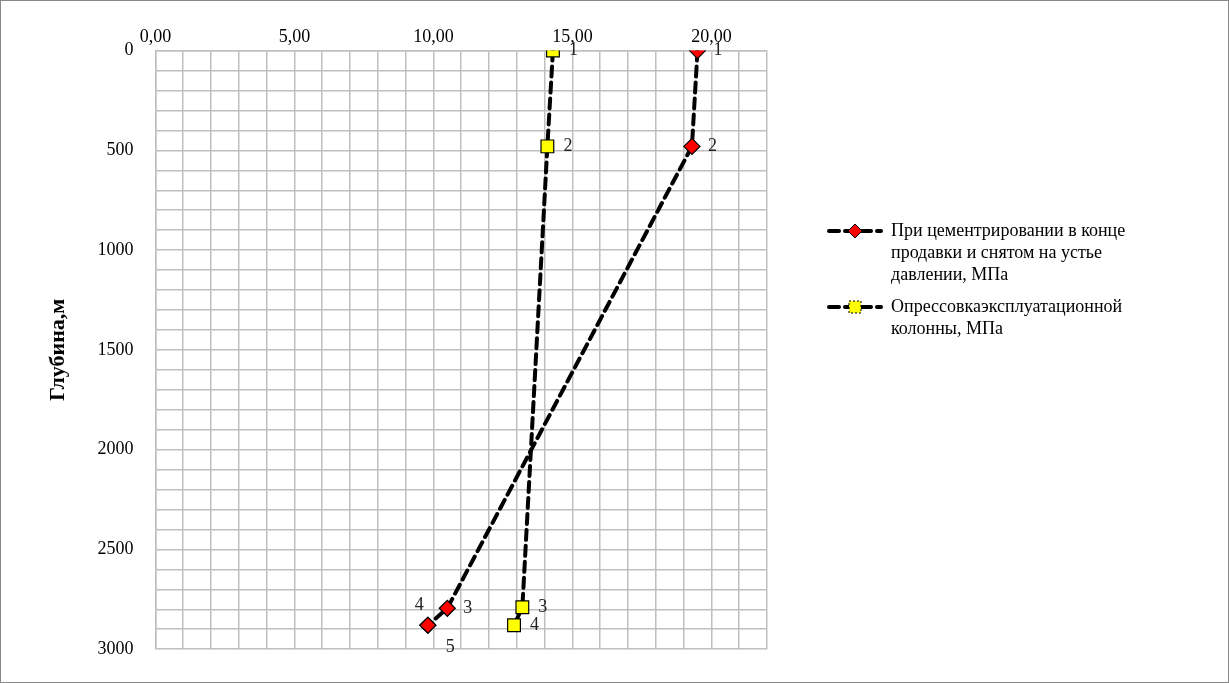  I want to click on y-tick-label: 1500, so click(115, 348).